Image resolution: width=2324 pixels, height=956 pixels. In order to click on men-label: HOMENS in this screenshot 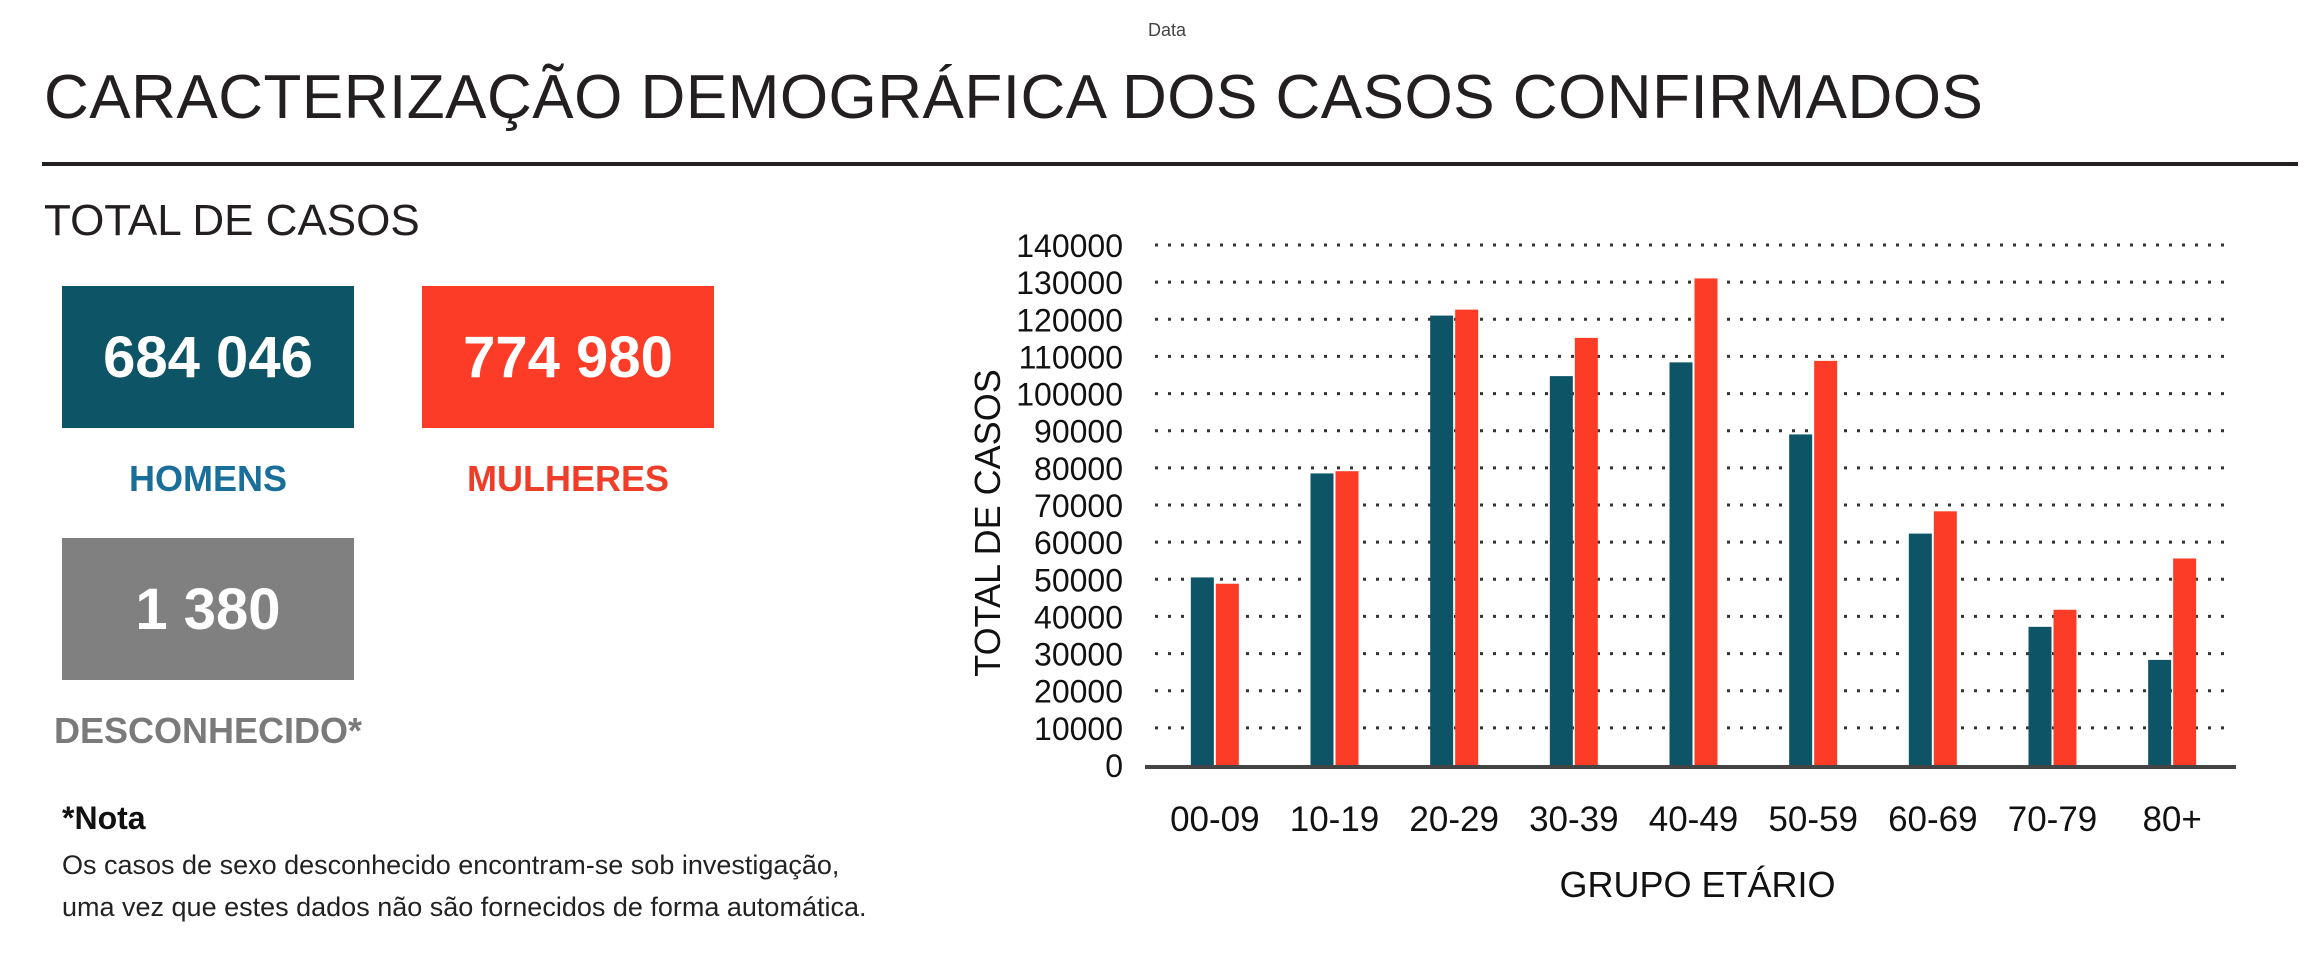, I will do `click(207, 478)`.